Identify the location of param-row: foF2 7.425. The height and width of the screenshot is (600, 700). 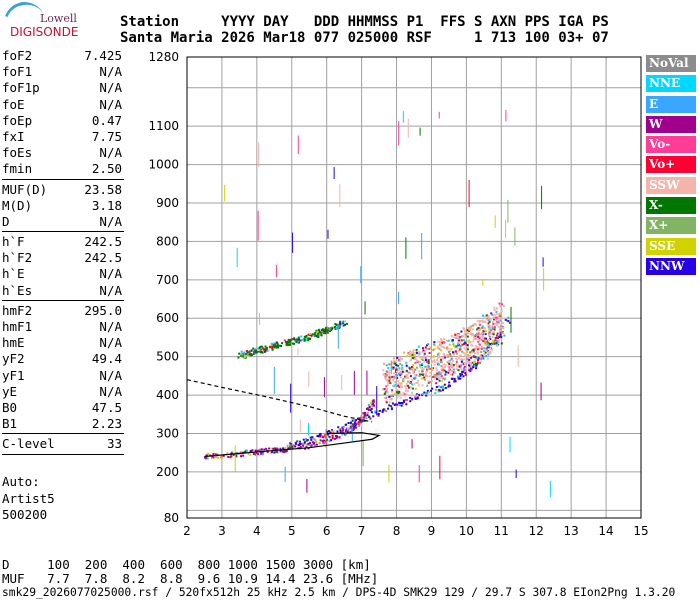
(63, 56).